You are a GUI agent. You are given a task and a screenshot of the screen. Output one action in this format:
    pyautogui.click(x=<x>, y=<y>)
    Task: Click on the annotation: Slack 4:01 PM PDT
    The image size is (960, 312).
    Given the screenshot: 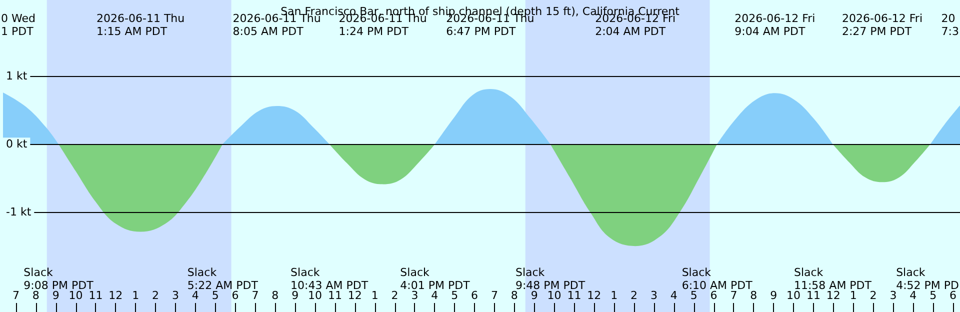 What is the action you would take?
    pyautogui.click(x=435, y=279)
    